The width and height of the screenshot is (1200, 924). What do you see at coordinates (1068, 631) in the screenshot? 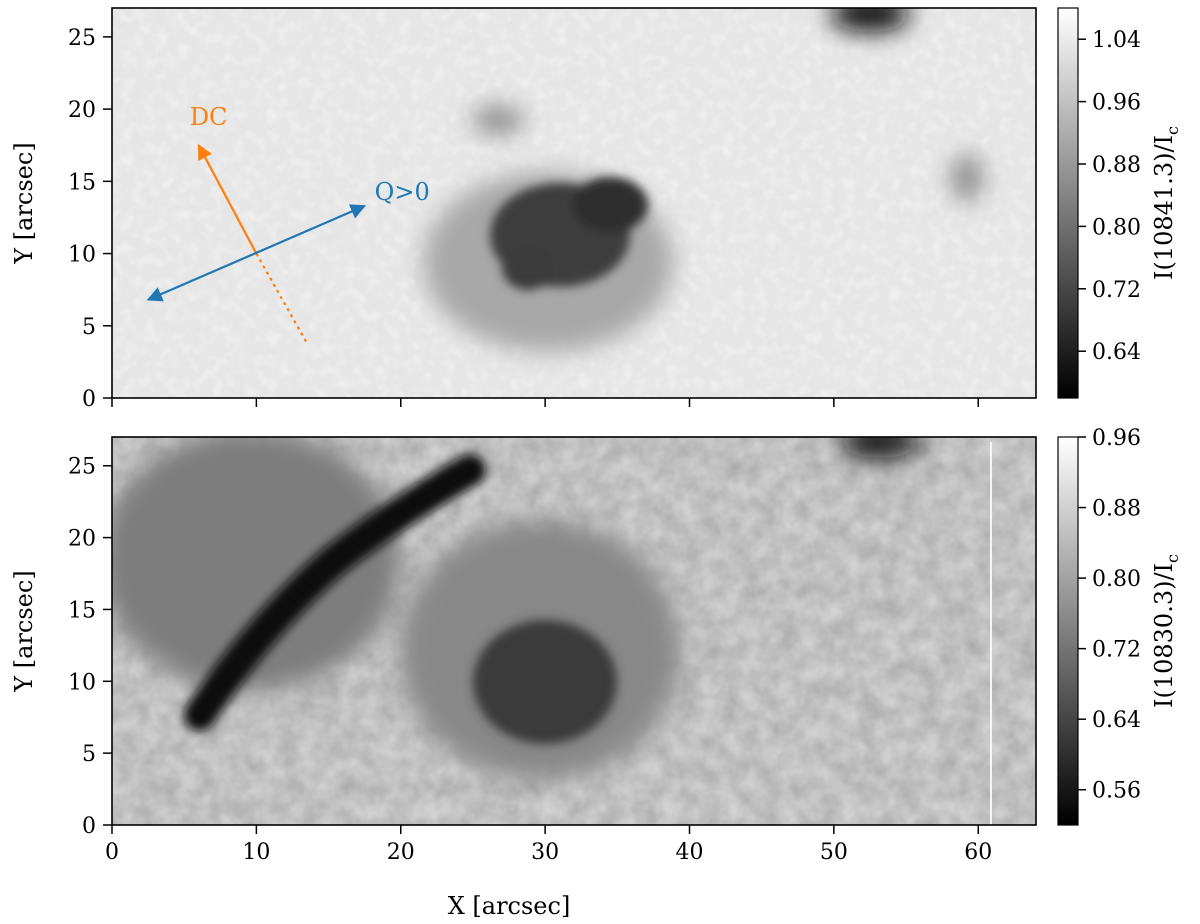
I see `colorbar-bottom-gradient` at bounding box center [1068, 631].